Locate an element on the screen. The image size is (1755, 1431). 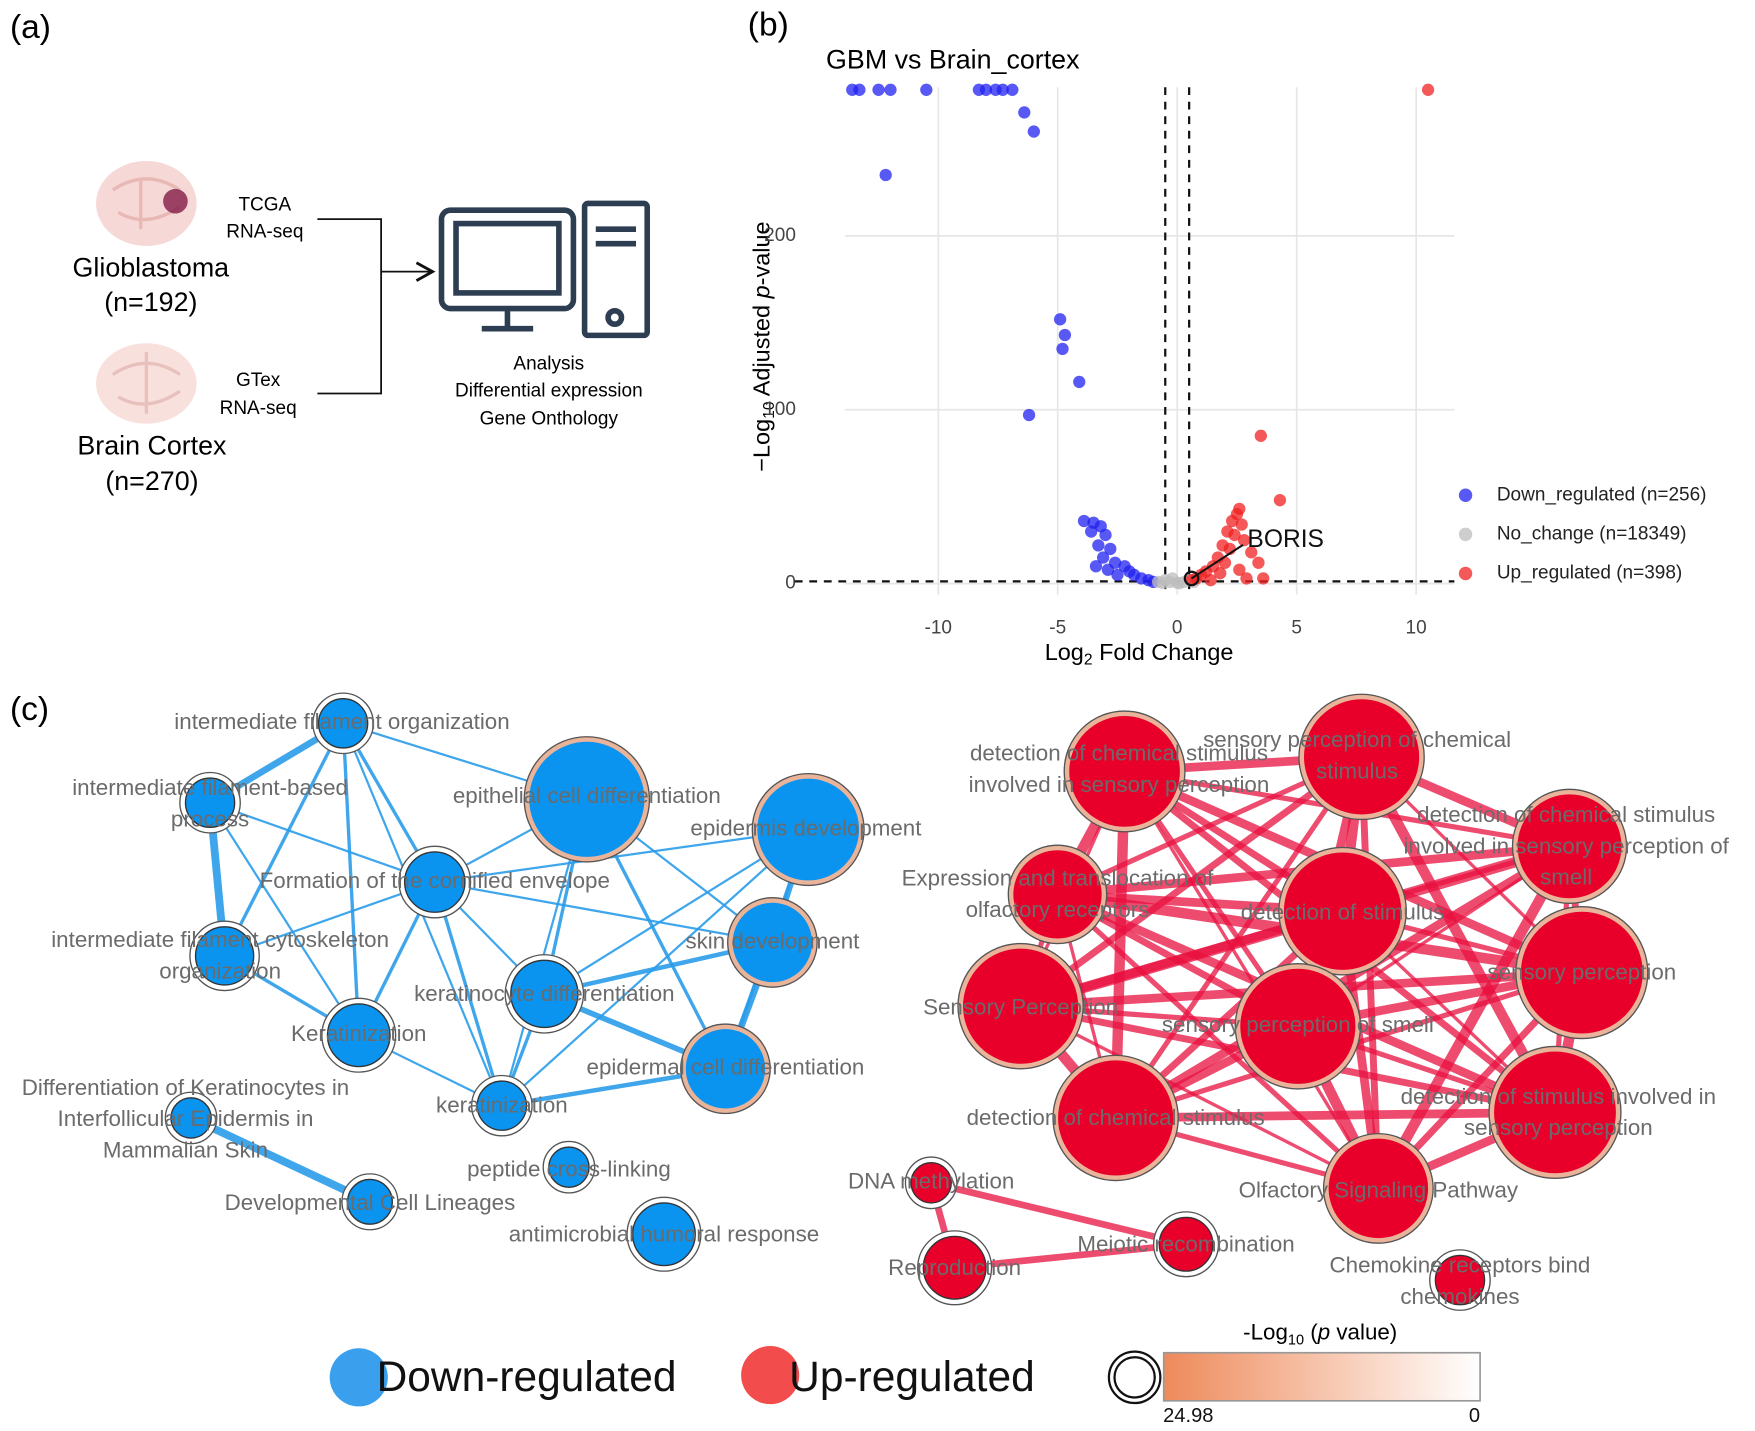
legend-ring is located at coordinates (1134, 1377).